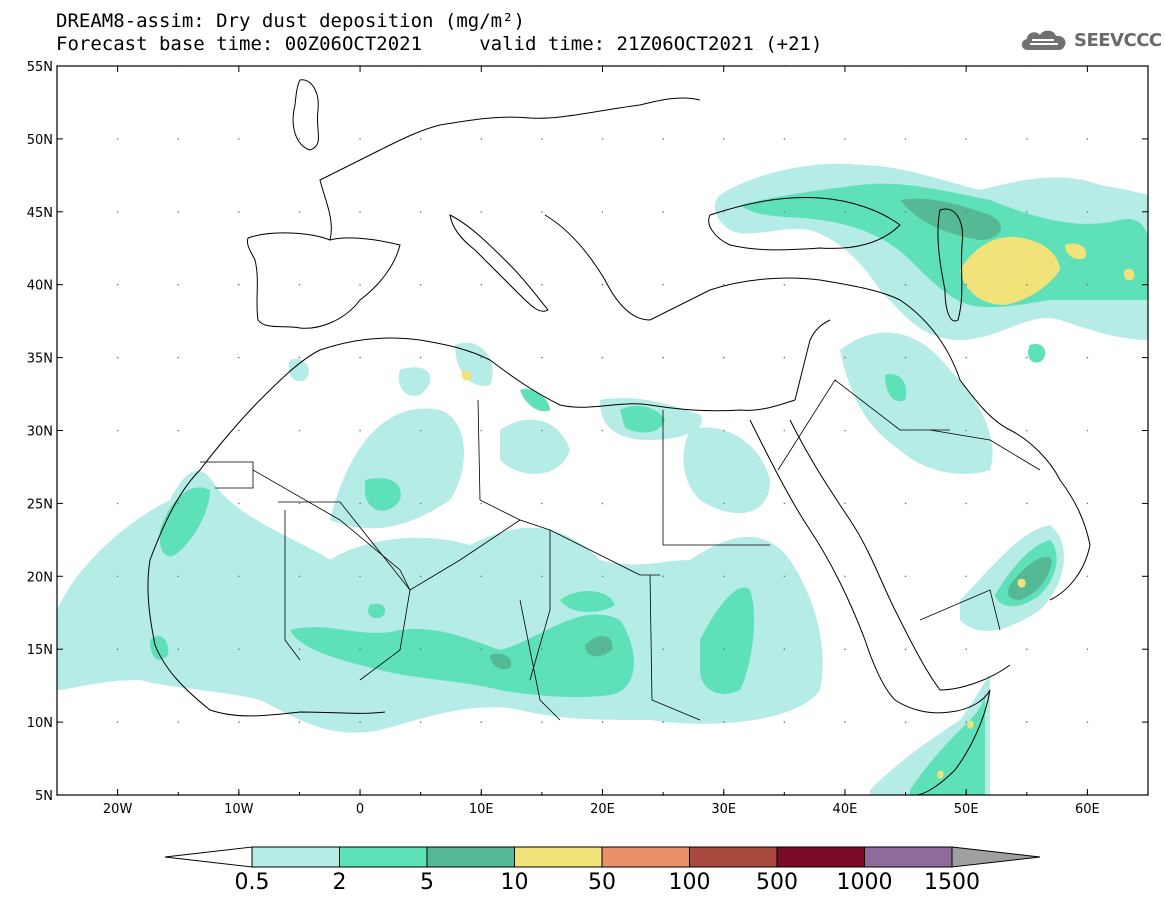 This screenshot has width=1165, height=907. Describe the element at coordinates (690, 882) in the screenshot. I see `colorbar-label: 100` at that location.